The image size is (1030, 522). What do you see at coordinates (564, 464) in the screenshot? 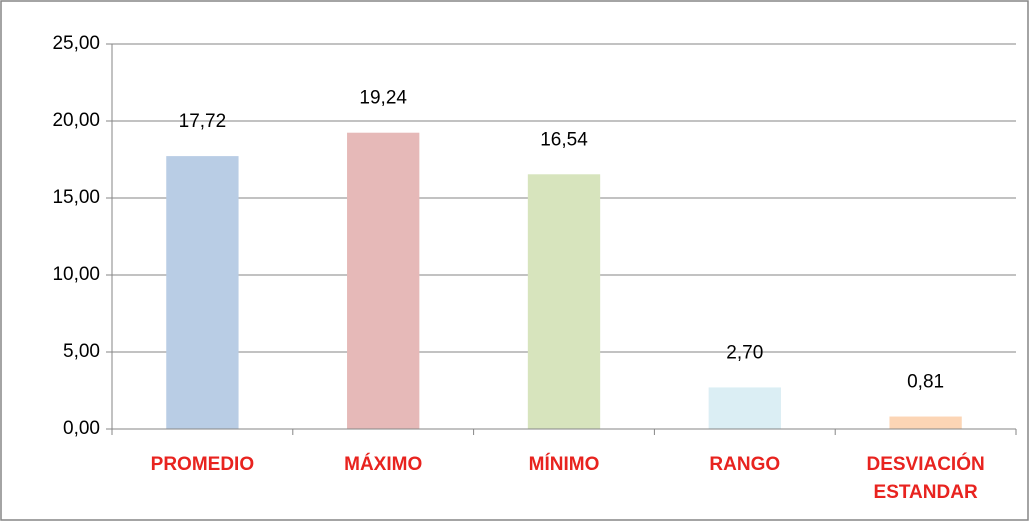
I see `x-tick-label: MÍNIMO` at bounding box center [564, 464].